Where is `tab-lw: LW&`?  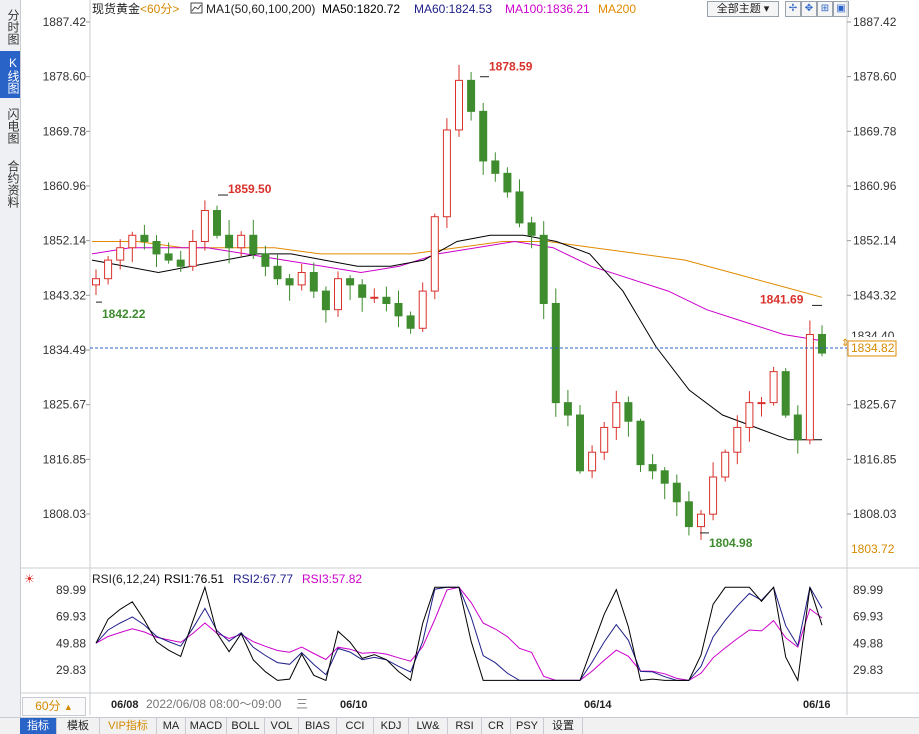 tab-lw: LW& is located at coordinates (428, 726).